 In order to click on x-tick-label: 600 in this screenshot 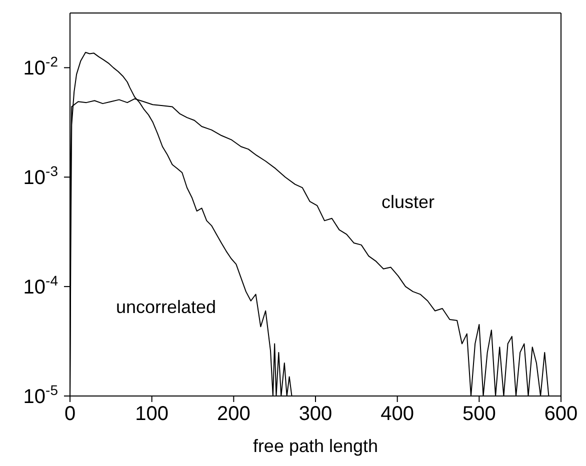, I will do `click(561, 414)`.